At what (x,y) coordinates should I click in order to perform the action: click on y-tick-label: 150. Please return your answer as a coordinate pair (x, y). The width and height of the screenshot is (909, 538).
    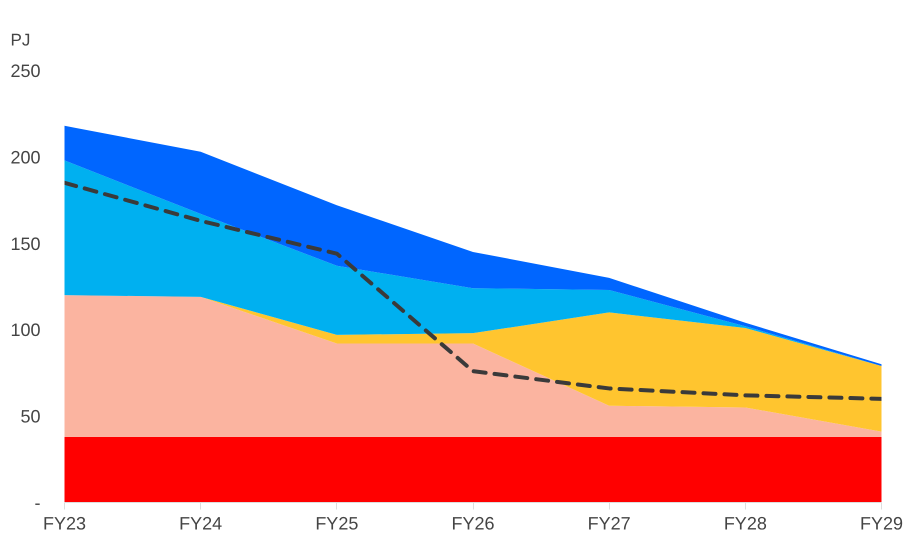
    Looking at the image, I should click on (25, 244).